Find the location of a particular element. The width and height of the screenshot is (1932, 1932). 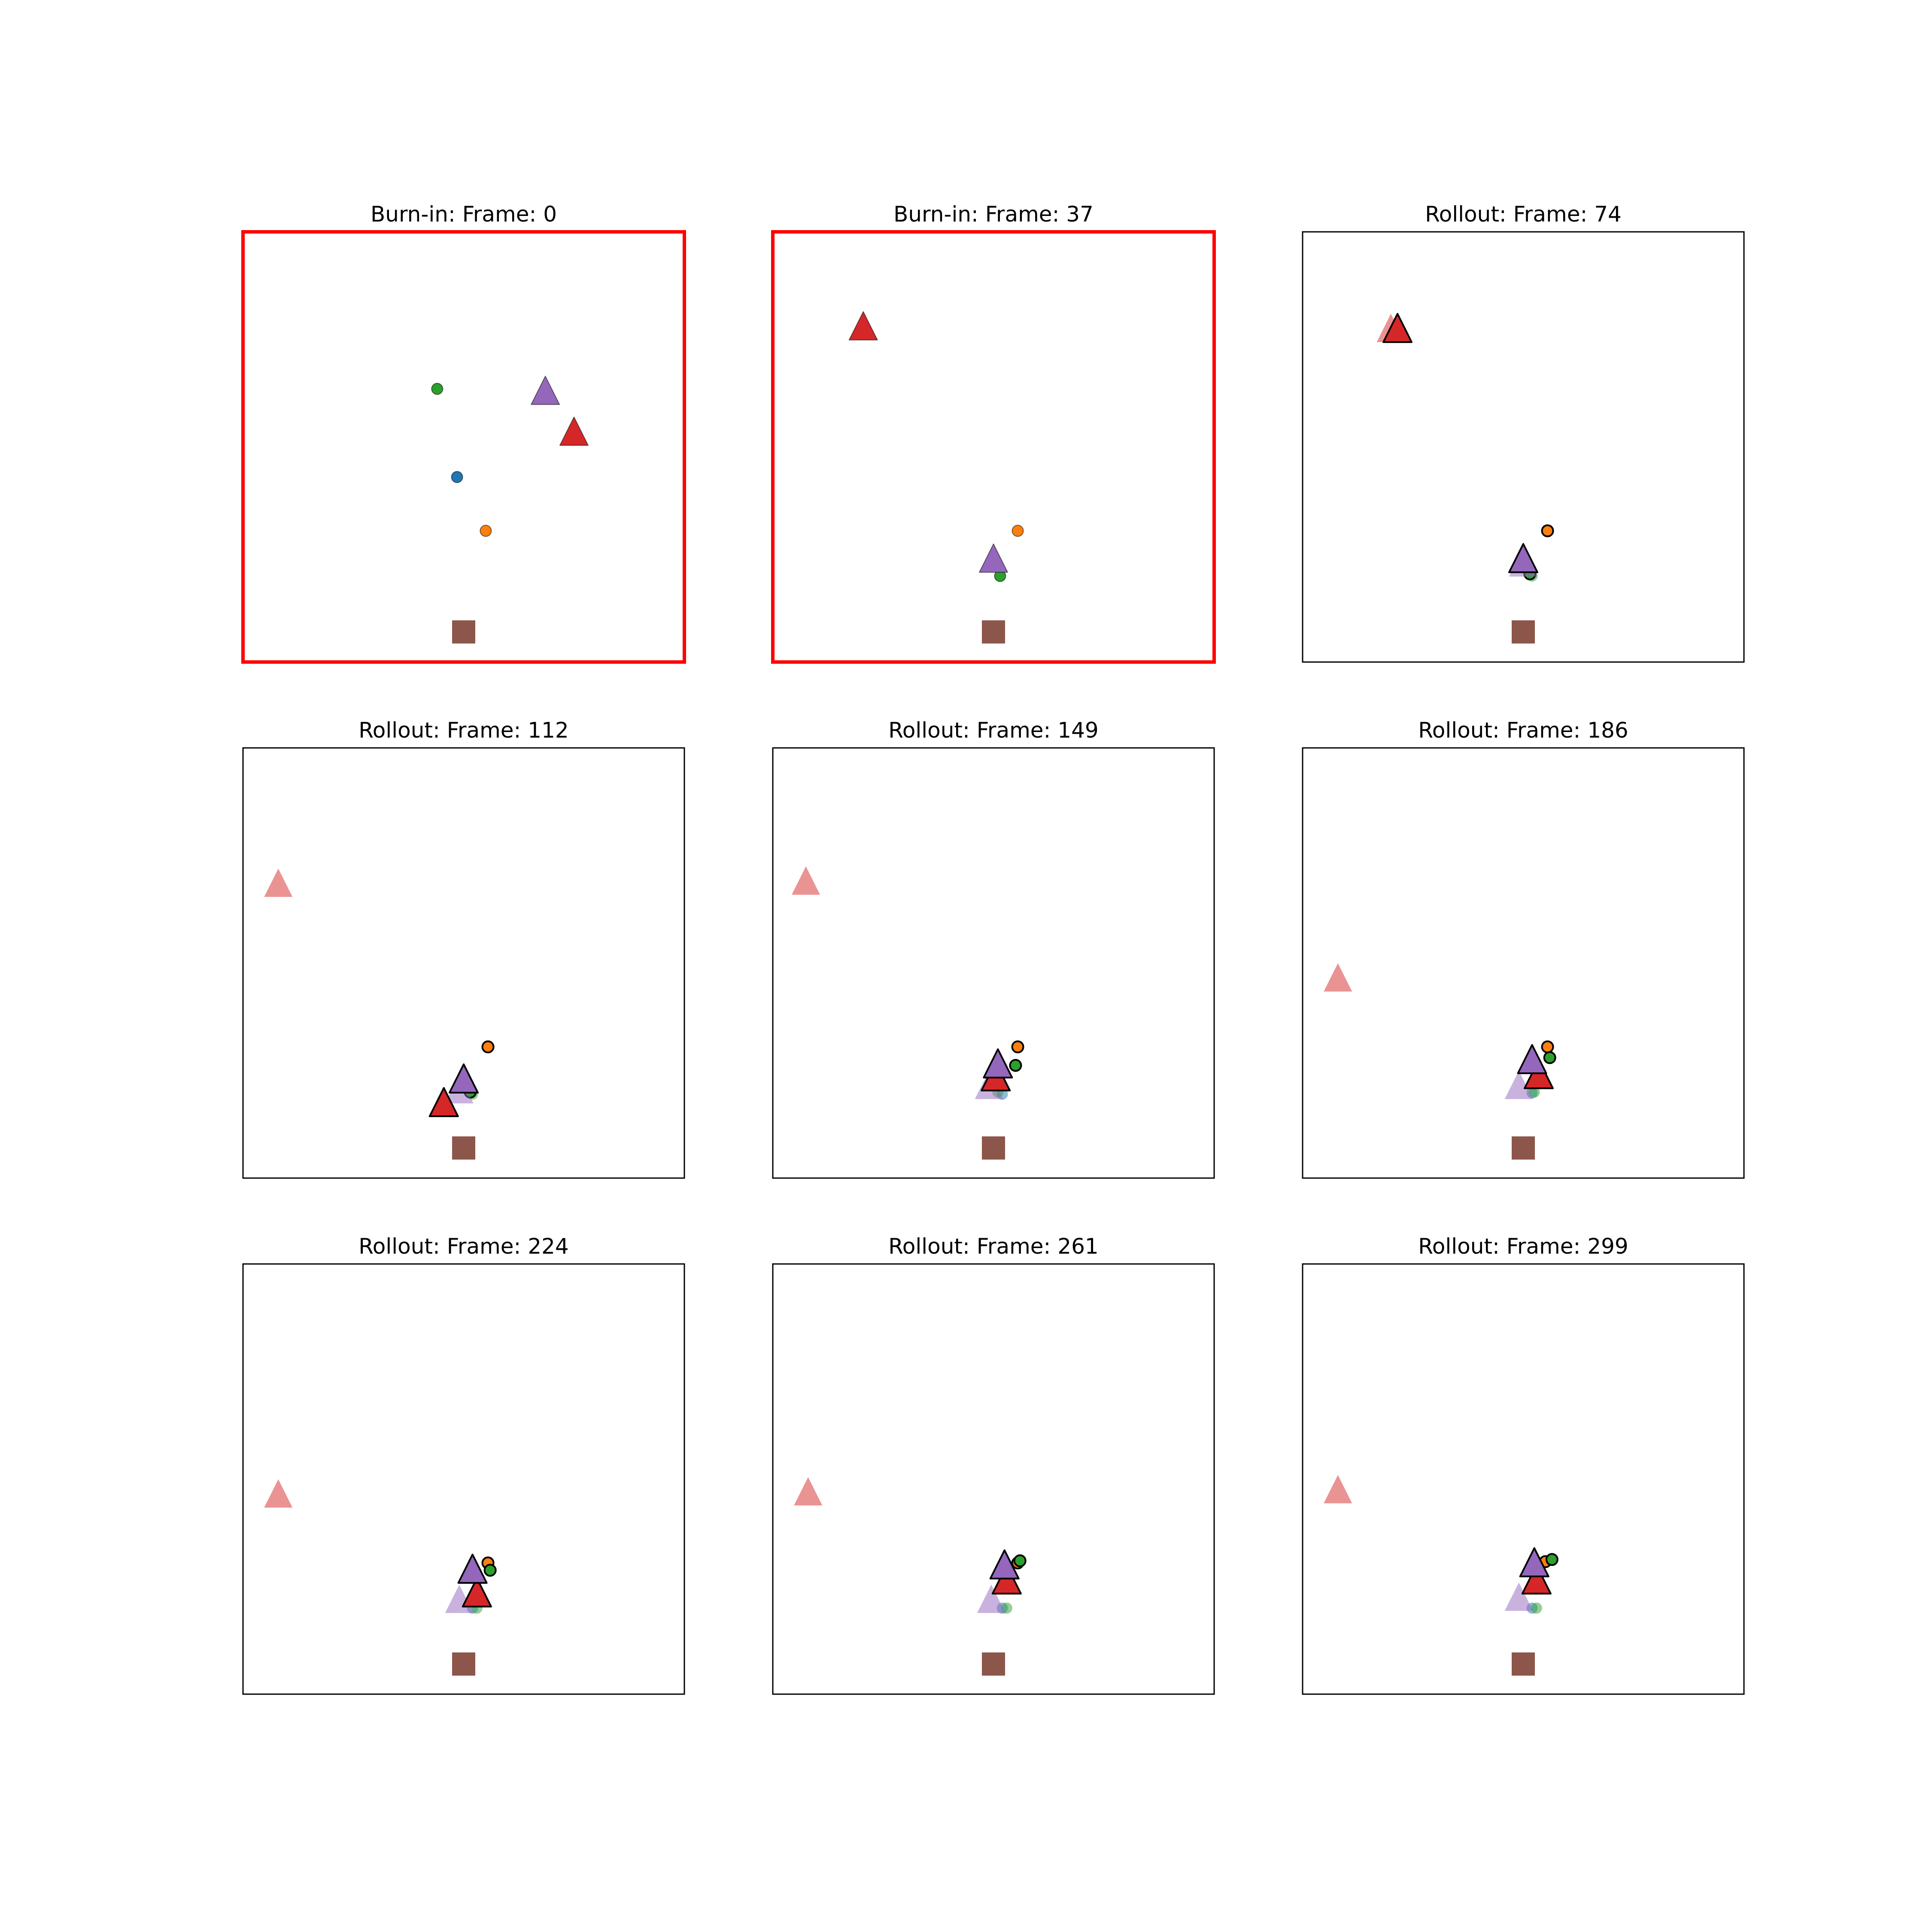

panel: Rollout: Frame: 149 is located at coordinates (994, 948).